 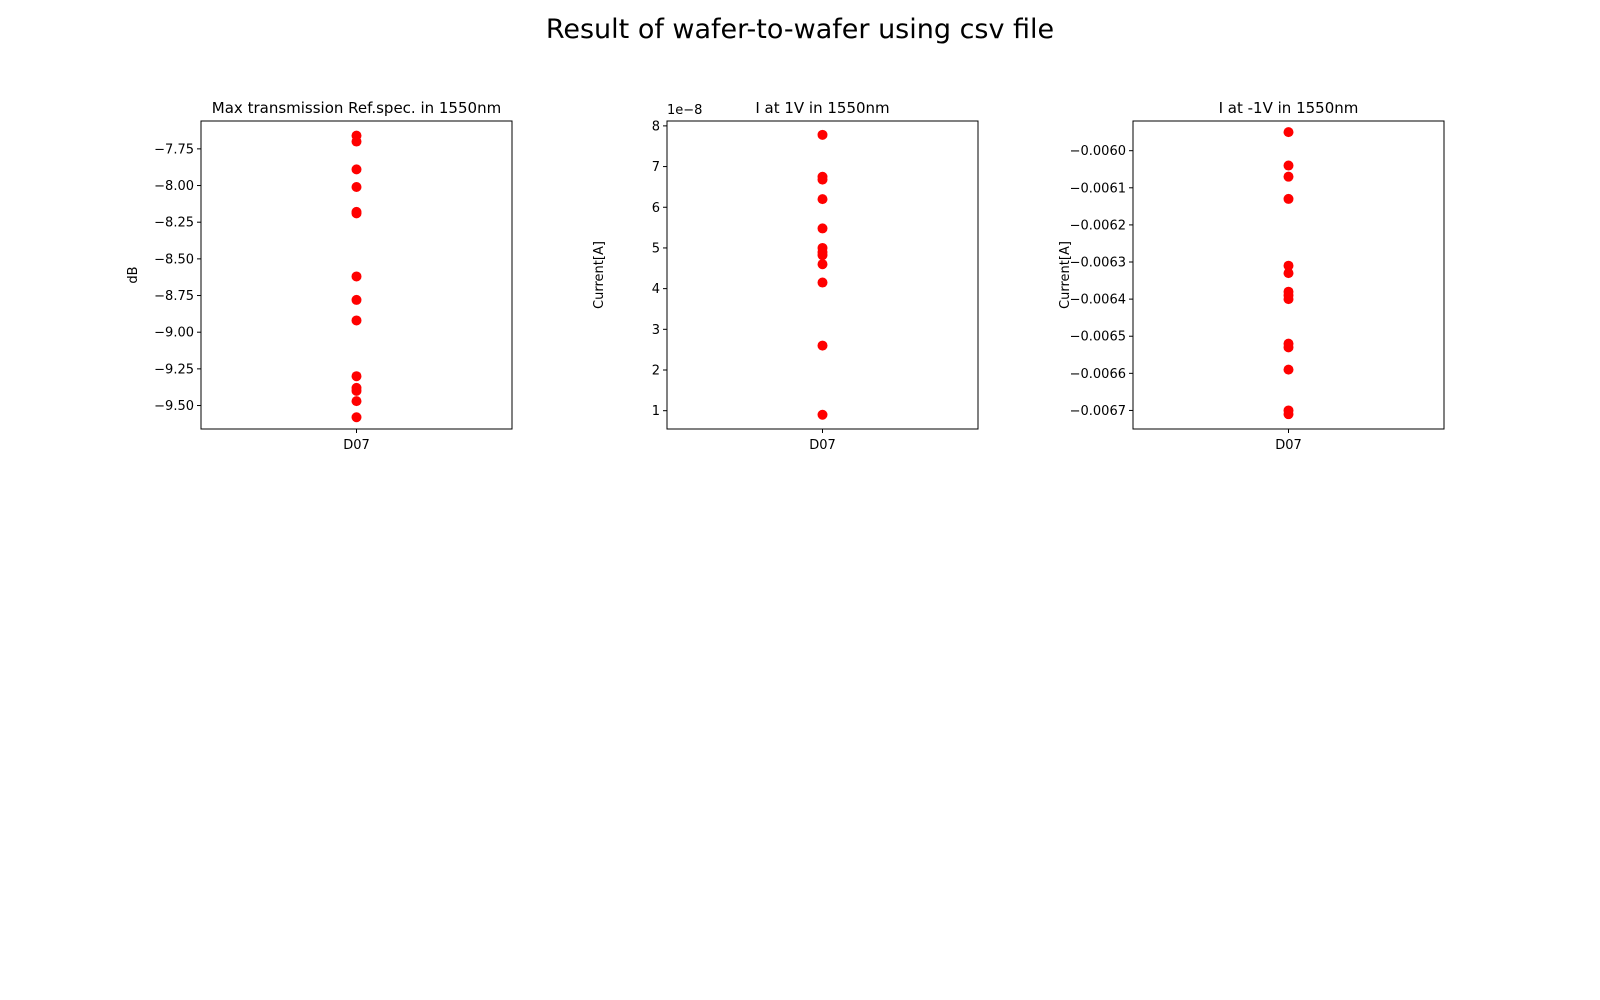 I want to click on y-tick-label-3-2: −0.0061, so click(x=1098, y=188).